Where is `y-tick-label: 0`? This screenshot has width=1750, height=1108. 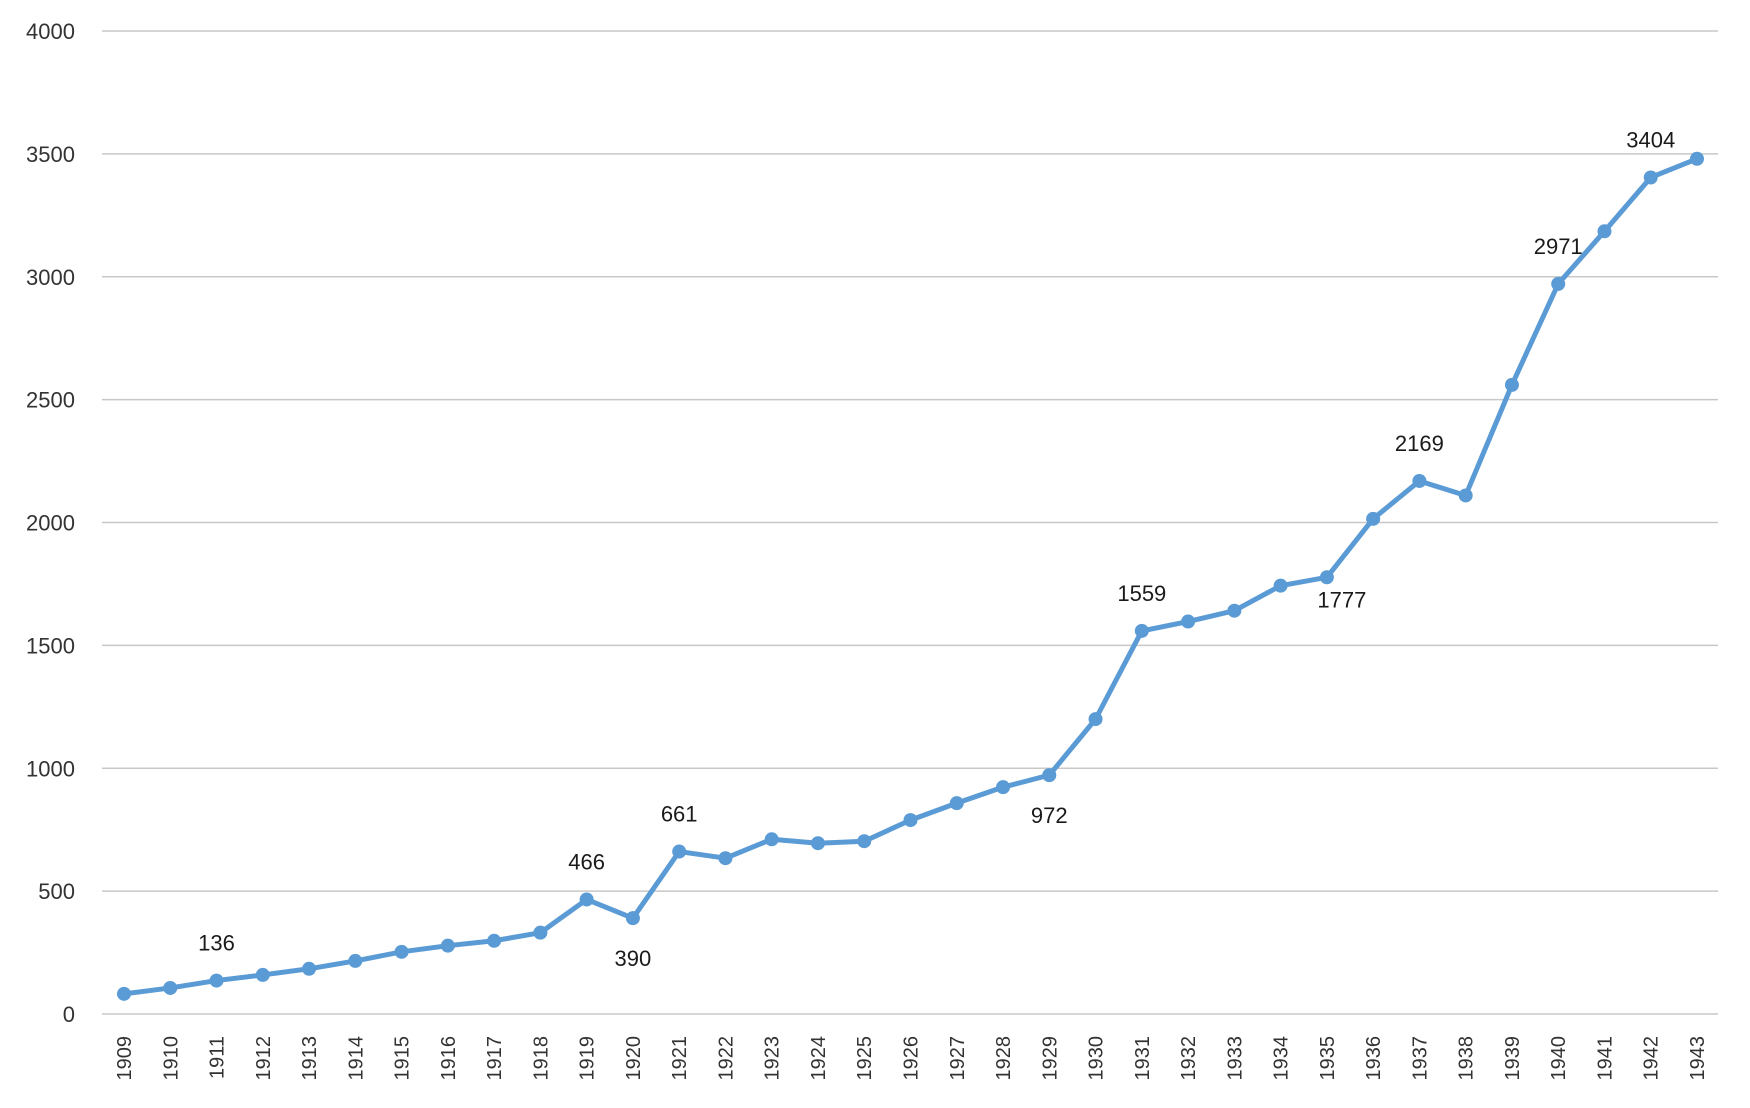
y-tick-label: 0 is located at coordinates (69, 1014).